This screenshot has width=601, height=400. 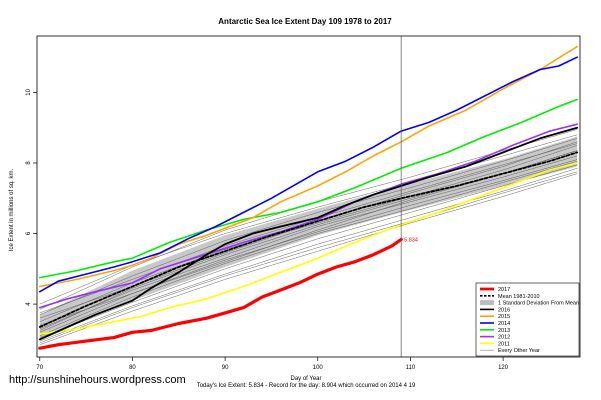 I want to click on current-value-annotation: 5.834, so click(x=411, y=240).